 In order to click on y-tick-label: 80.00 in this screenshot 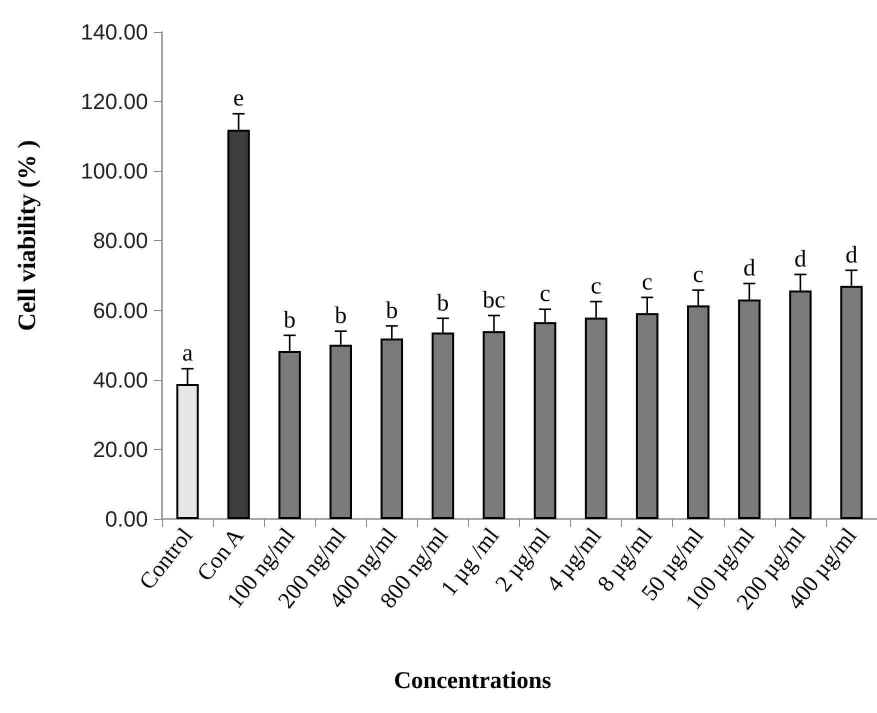, I will do `click(120, 241)`.